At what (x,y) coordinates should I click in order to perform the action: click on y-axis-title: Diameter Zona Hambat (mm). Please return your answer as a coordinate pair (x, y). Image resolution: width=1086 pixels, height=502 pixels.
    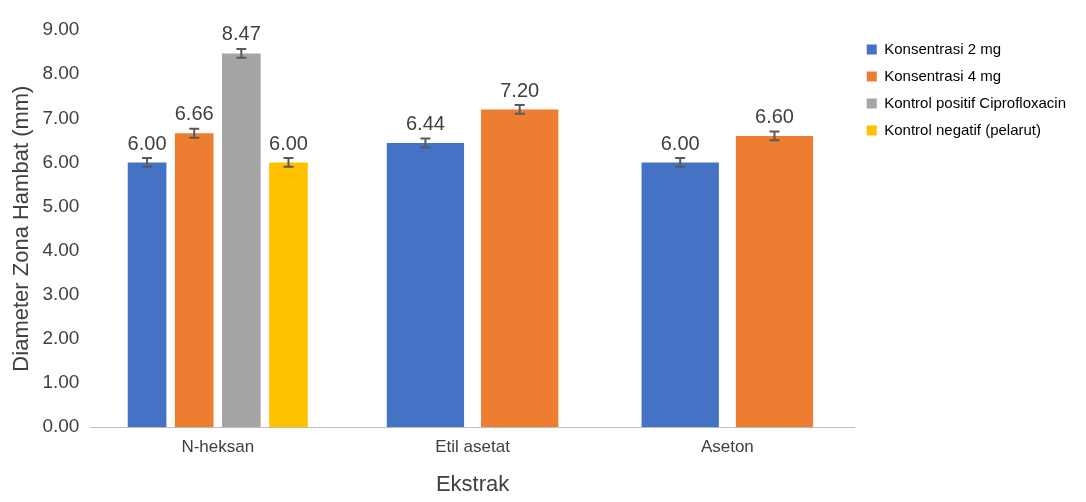
    Looking at the image, I should click on (21, 228).